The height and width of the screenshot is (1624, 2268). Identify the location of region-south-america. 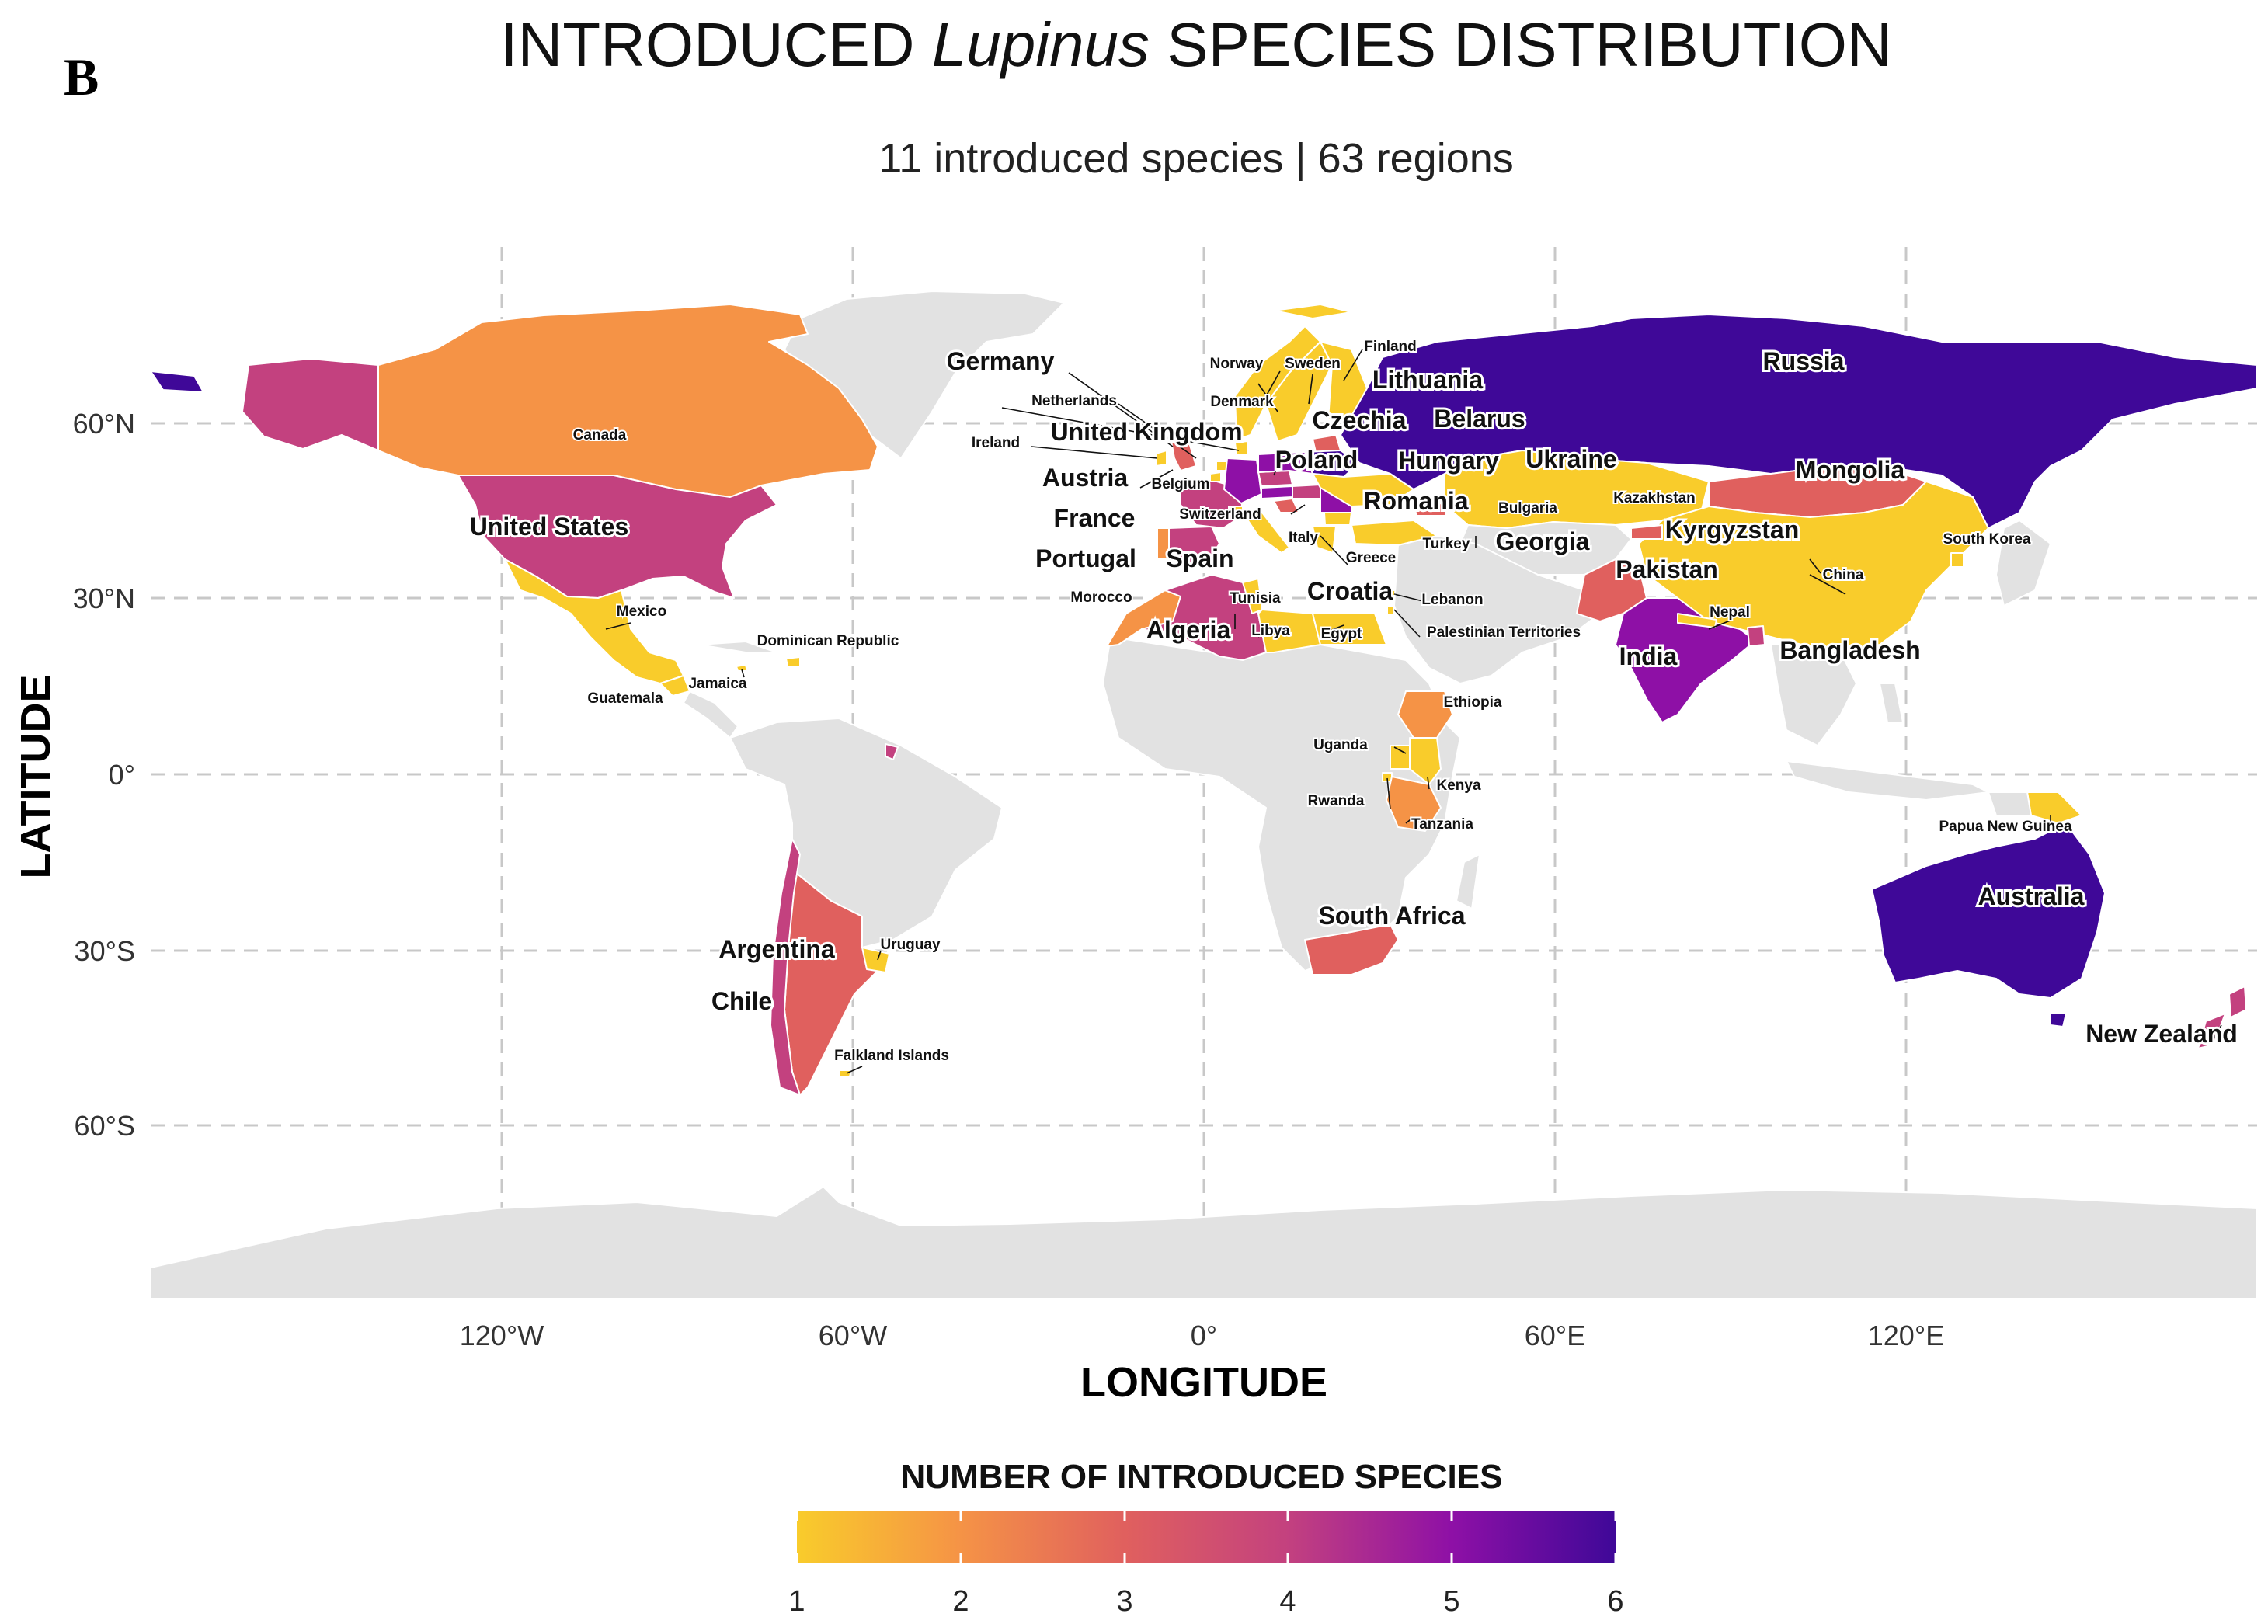
(866, 833).